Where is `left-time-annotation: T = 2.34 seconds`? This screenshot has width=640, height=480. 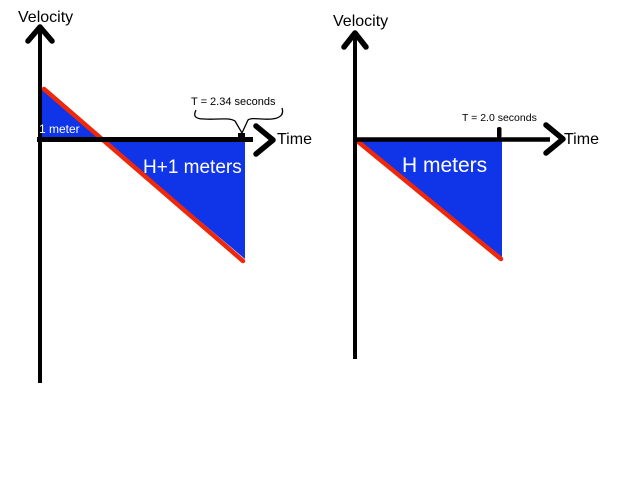
left-time-annotation: T = 2.34 seconds is located at coordinates (233, 102).